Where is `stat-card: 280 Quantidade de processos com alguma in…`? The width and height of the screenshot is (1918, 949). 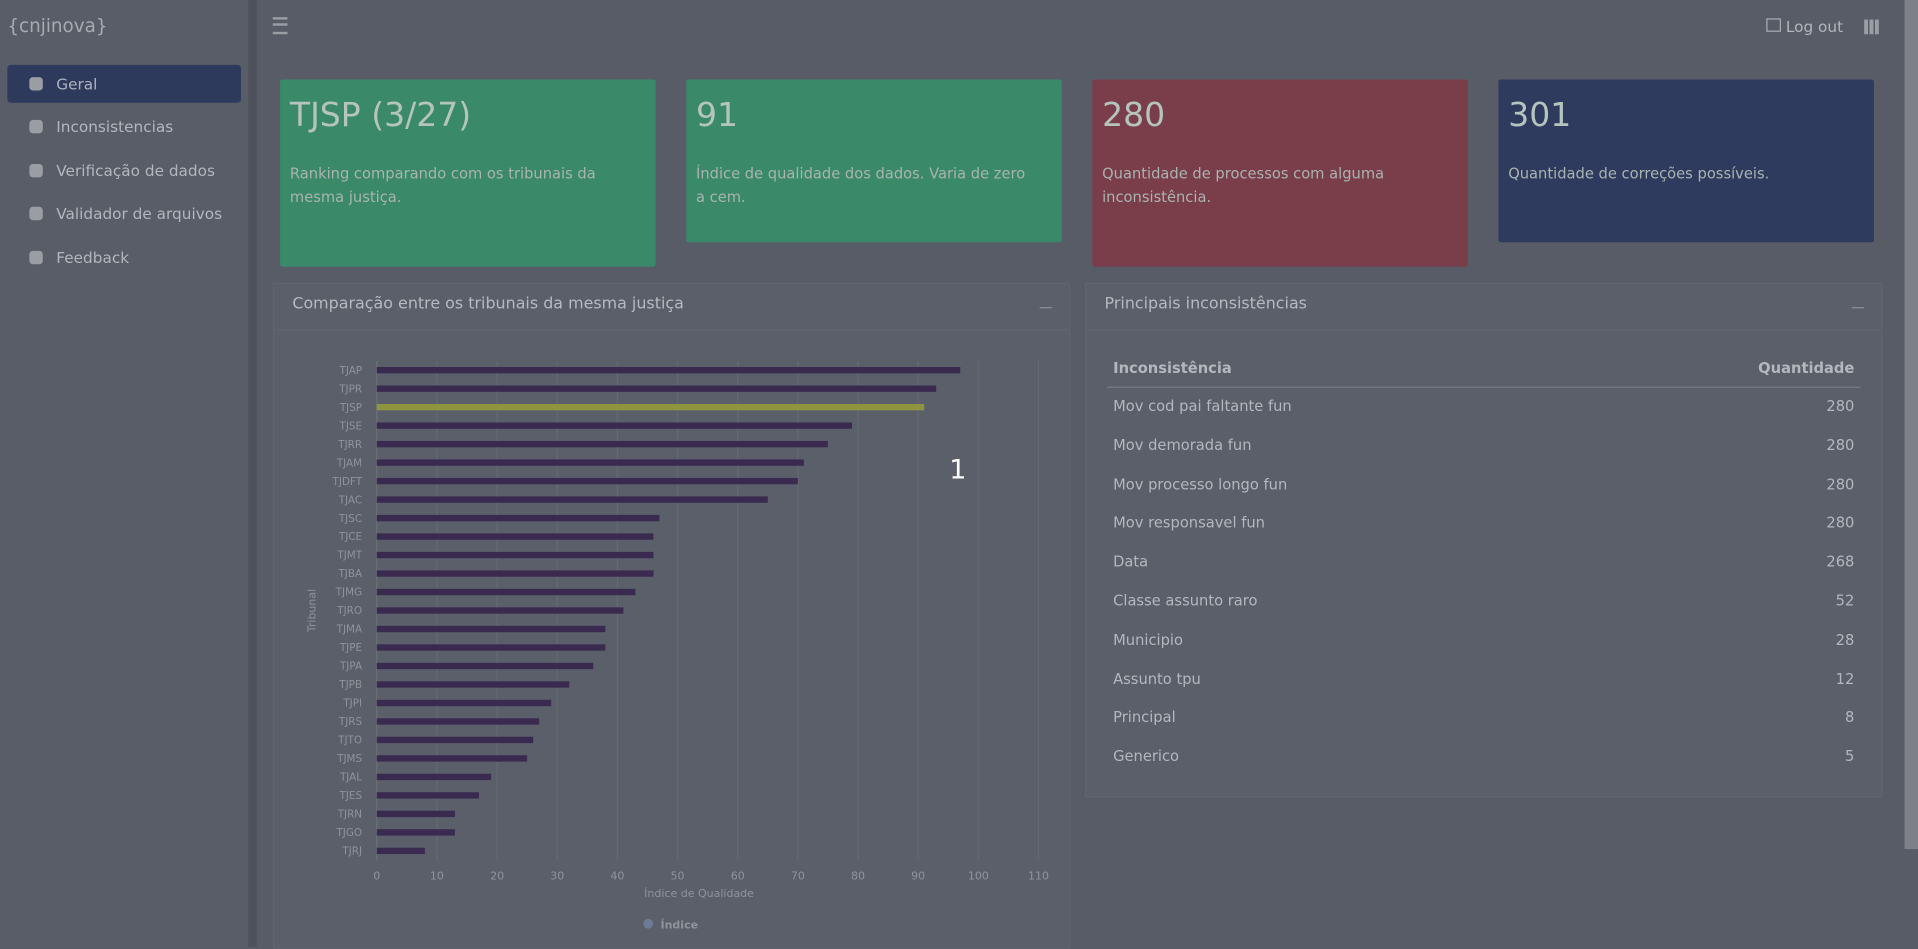 stat-card: 280 Quantidade de processos com alguma in… is located at coordinates (1280, 173).